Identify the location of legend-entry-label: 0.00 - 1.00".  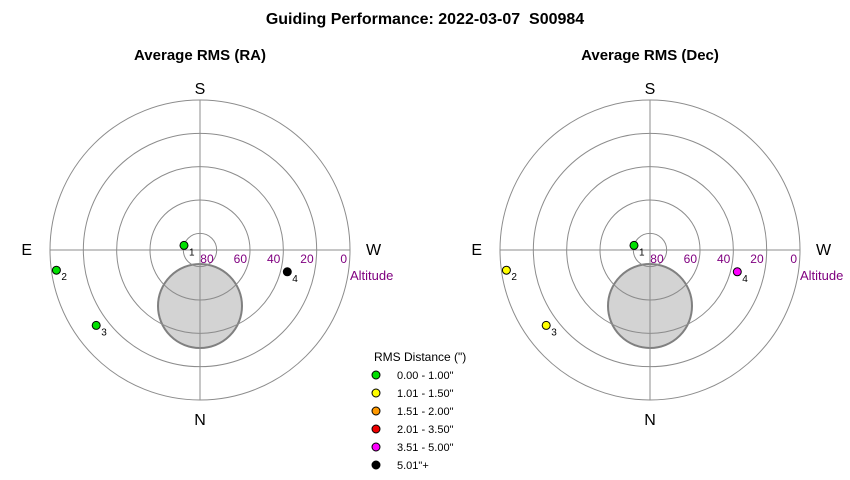
(425, 376).